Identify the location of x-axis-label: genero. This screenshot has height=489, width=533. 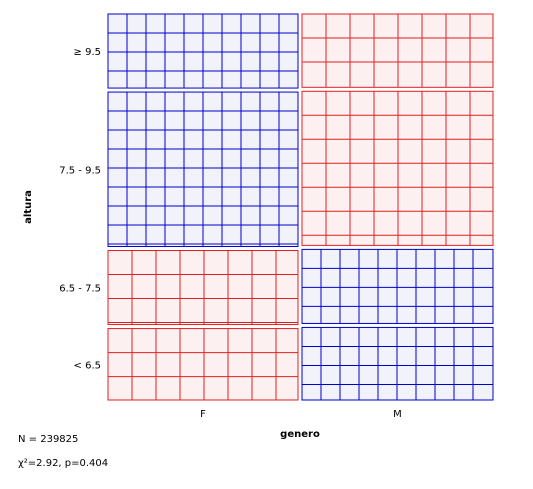
(300, 434).